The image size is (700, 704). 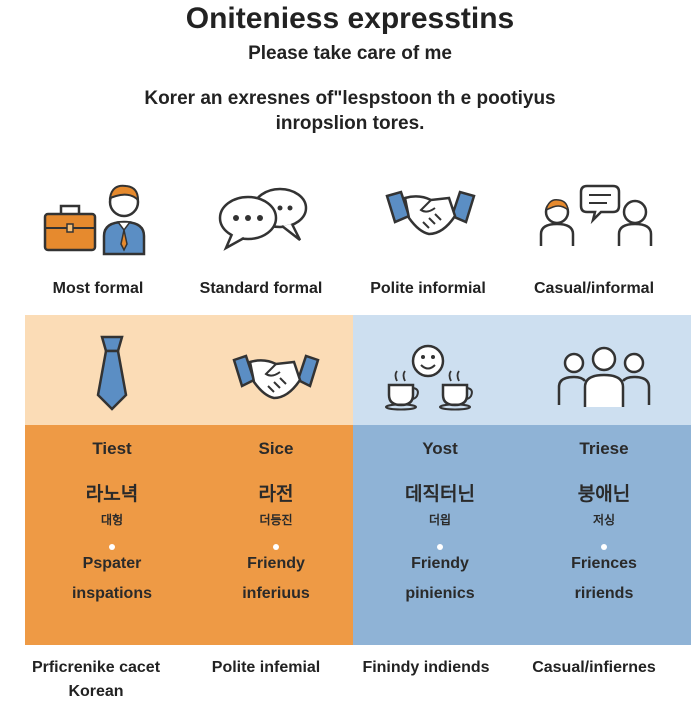 I want to click on formality-card-standard-formal: Sice 라전 더등진 Friendy inferiuus, so click(x=276, y=480).